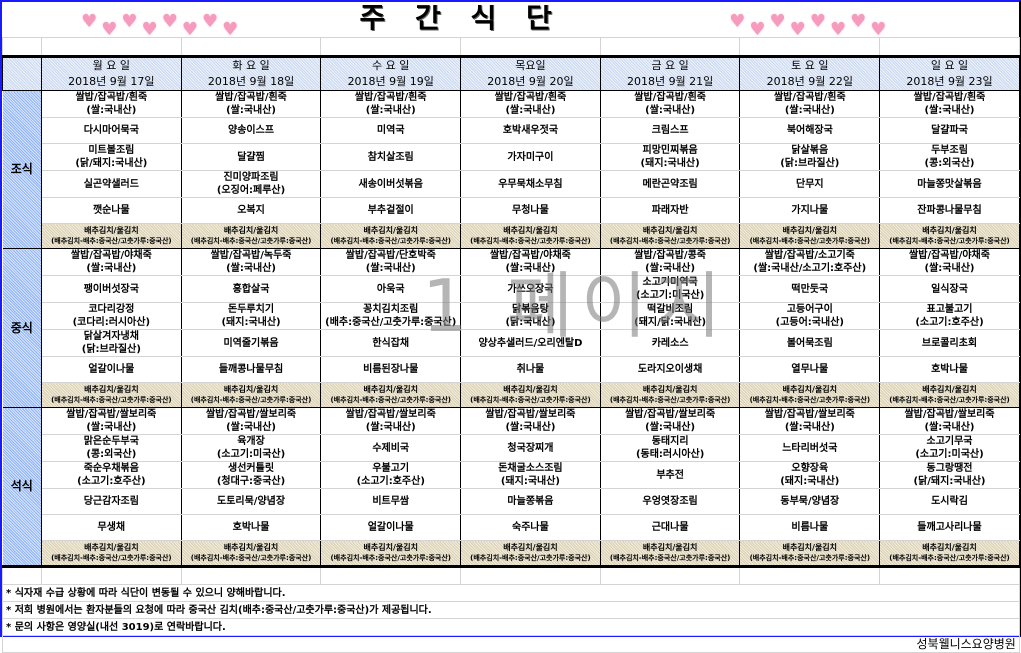 This screenshot has height=653, width=1021. What do you see at coordinates (511, 501) in the screenshot?
I see `menu-row: 당근감자조림 도토리묵/양념장 비트무쌈 마늘쫑볶음 우엉엿장조림 동부묵/양념장 도시락김` at bounding box center [511, 501].